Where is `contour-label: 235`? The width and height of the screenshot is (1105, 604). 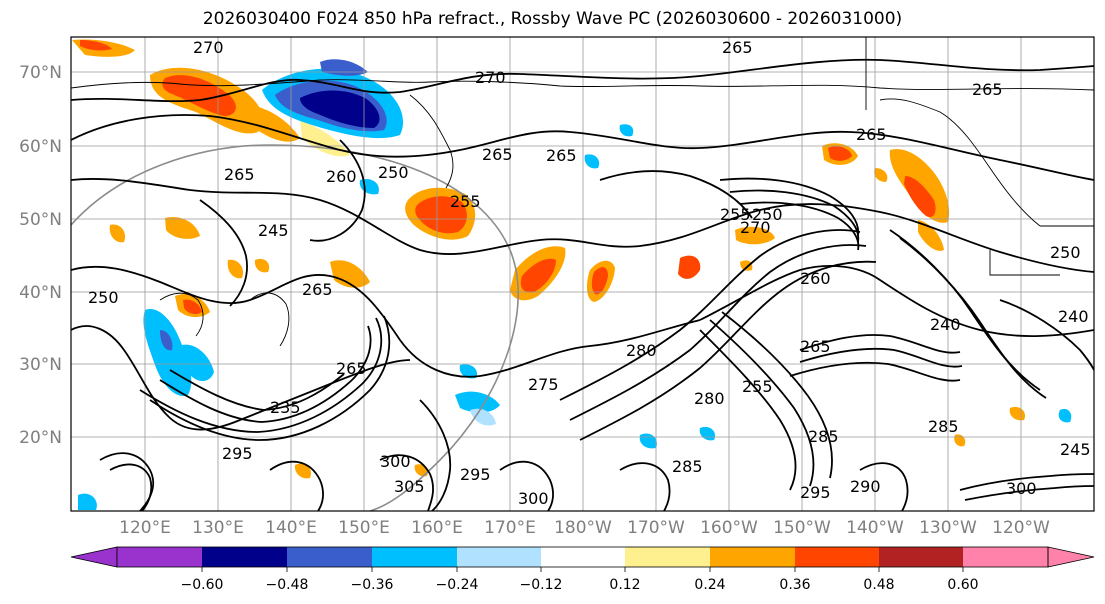
contour-label: 235 is located at coordinates (285, 407).